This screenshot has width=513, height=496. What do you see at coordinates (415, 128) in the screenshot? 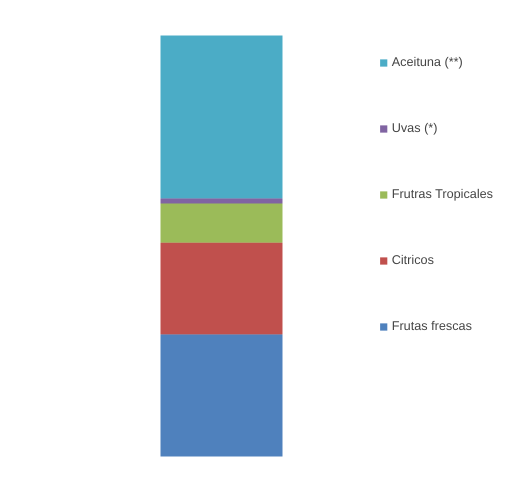
I see `legend-label: Uvas (*)` at bounding box center [415, 128].